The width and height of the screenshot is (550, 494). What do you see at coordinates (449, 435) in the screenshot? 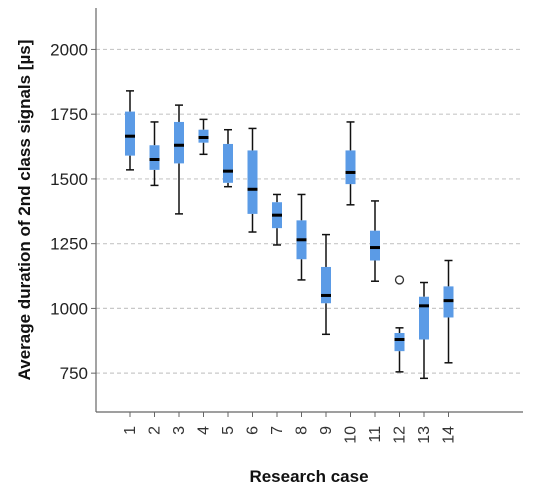
I see `x-tick-label-14: 14` at bounding box center [449, 435].